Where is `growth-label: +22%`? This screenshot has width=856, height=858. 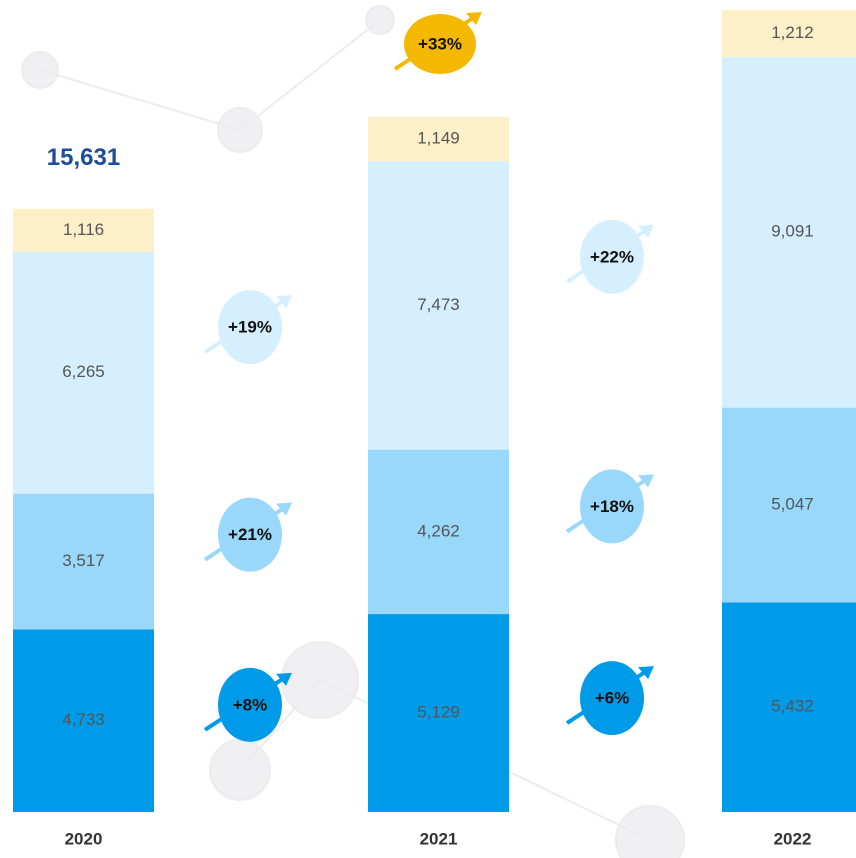
growth-label: +22% is located at coordinates (612, 256).